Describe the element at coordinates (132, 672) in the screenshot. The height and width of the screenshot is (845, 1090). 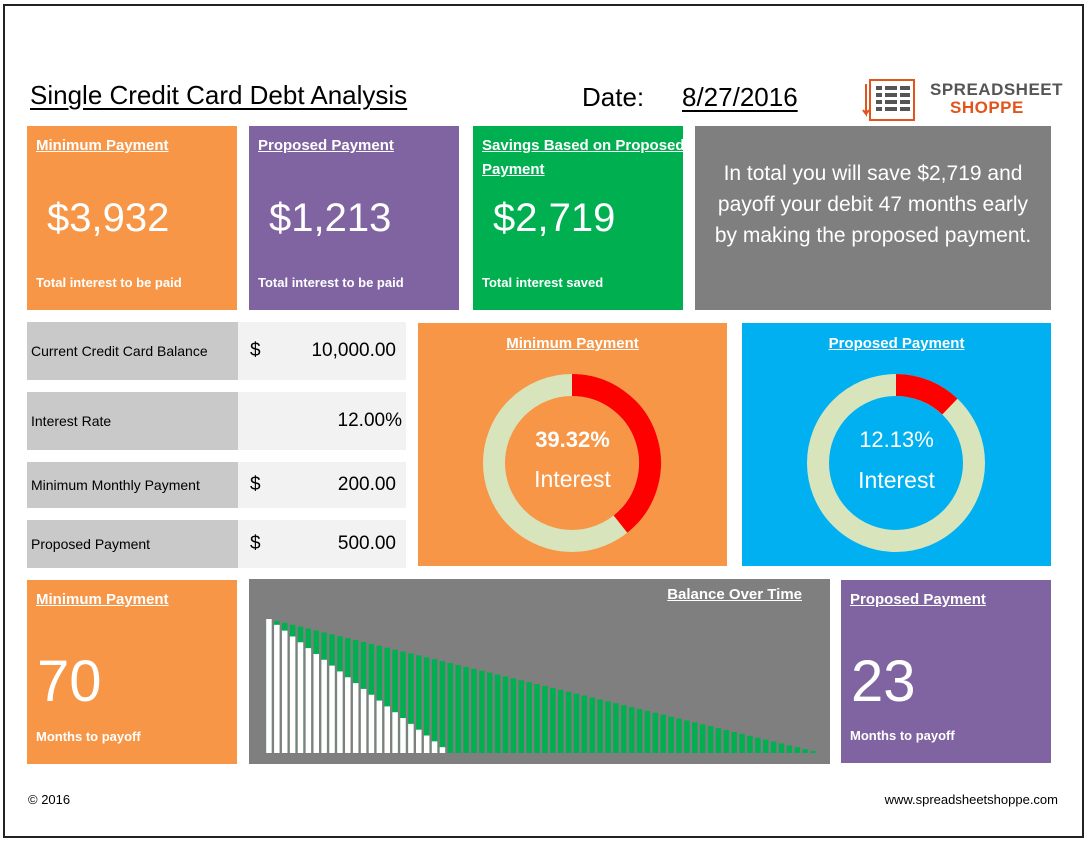
I see `min-months-card: Minimum Payment 70 Months to payoff` at that location.